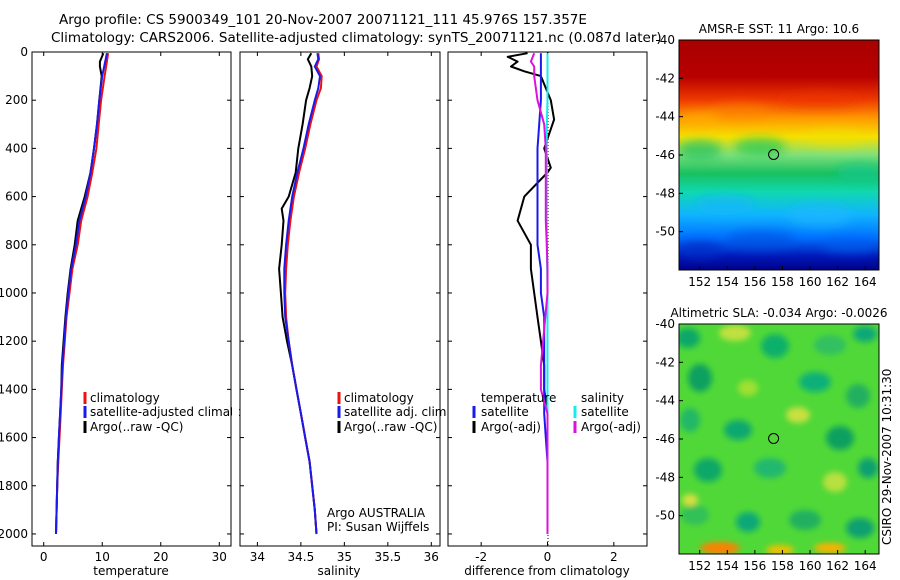 The image size is (900, 580). I want to click on sst-map-ticks: 152 154 156 158 160 162 164 -40 -42 -44 -46 -48 -50, so click(765, 161).